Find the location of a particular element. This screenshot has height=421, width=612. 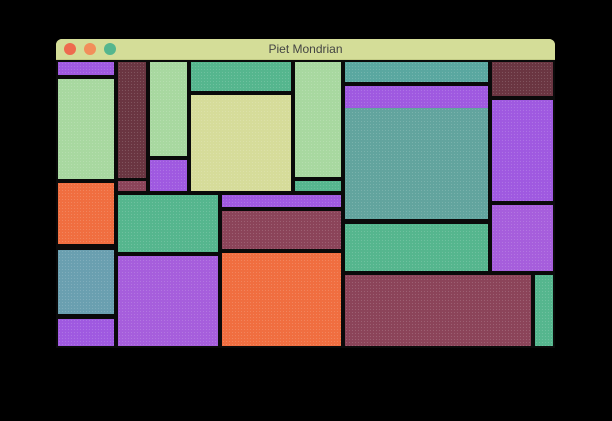

close-button is located at coordinates (70, 49).